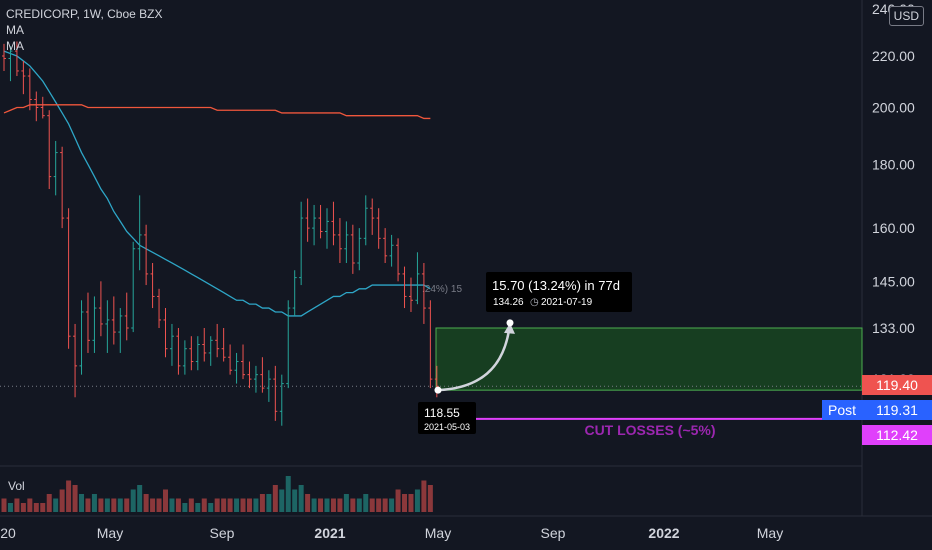 The width and height of the screenshot is (932, 550). I want to click on measure-end-dot, so click(510, 323).